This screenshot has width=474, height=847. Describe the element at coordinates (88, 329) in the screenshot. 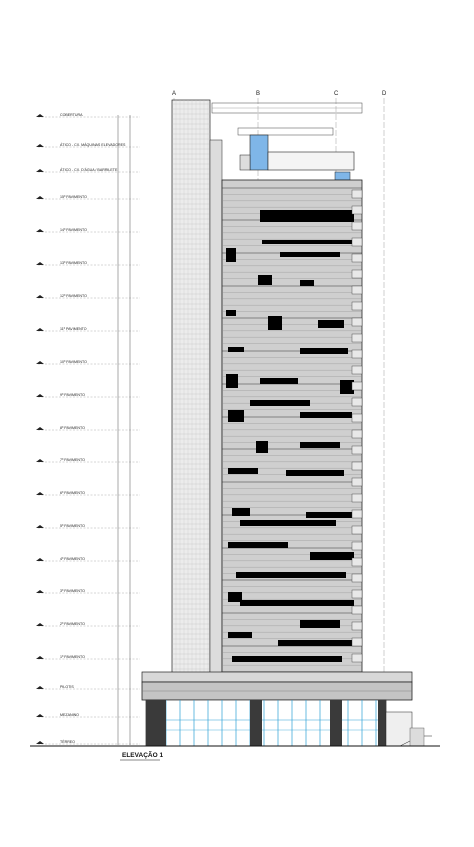

I see `level-marker: 11º PAVIMENTO` at that location.